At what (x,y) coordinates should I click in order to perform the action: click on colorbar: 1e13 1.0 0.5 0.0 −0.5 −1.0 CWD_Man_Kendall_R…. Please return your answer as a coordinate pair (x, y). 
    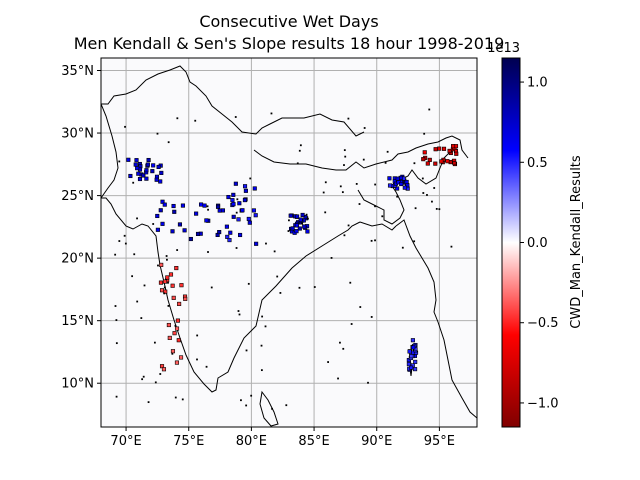
    Looking at the image, I should click on (535, 234).